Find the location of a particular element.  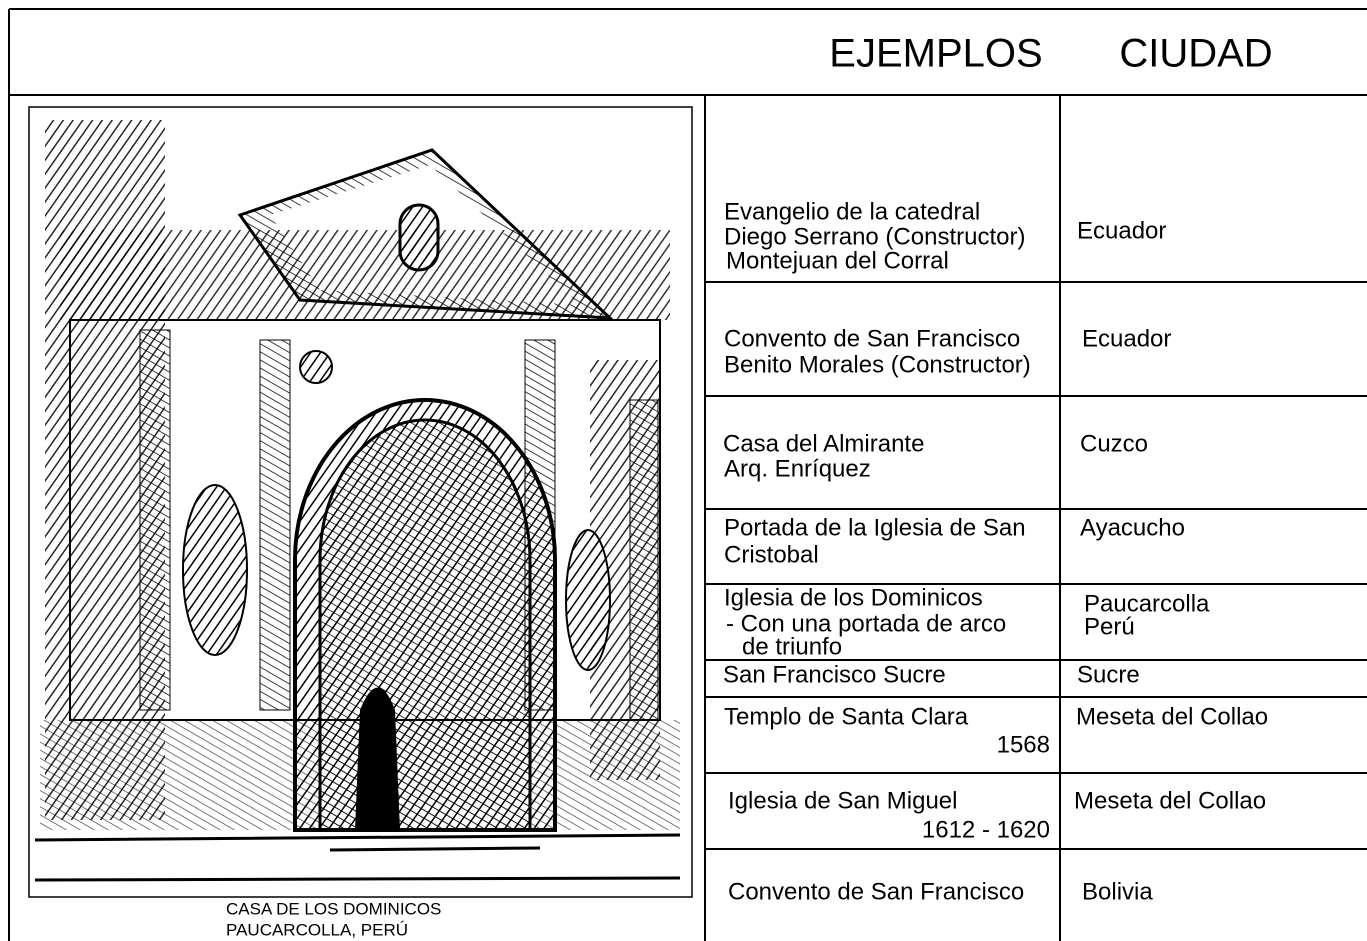

header-ciudad: CIUDAD is located at coordinates (1195, 54).